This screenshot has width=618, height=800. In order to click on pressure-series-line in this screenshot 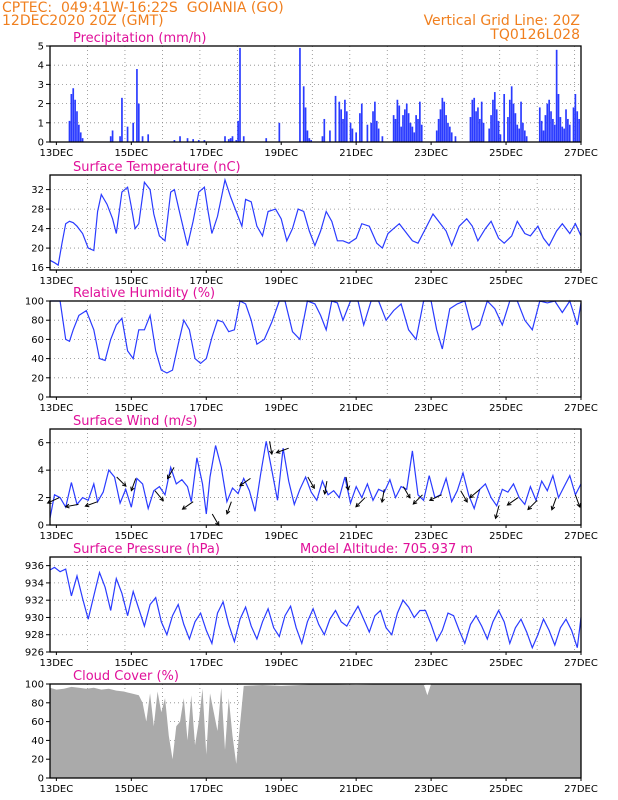, I will do `click(315, 608)`.